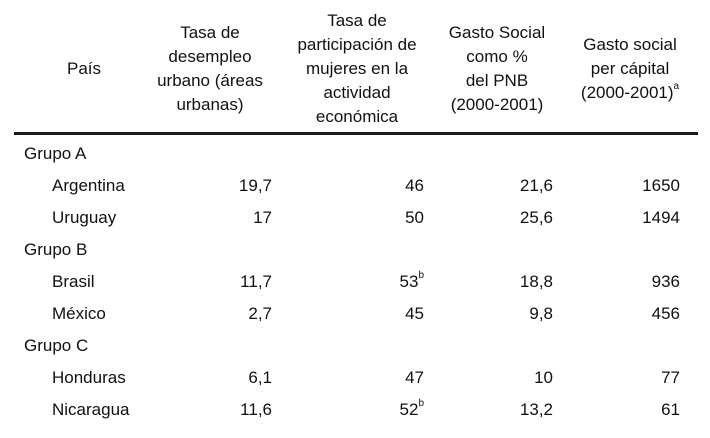  I want to click on country-name: Brasil, so click(73, 281).